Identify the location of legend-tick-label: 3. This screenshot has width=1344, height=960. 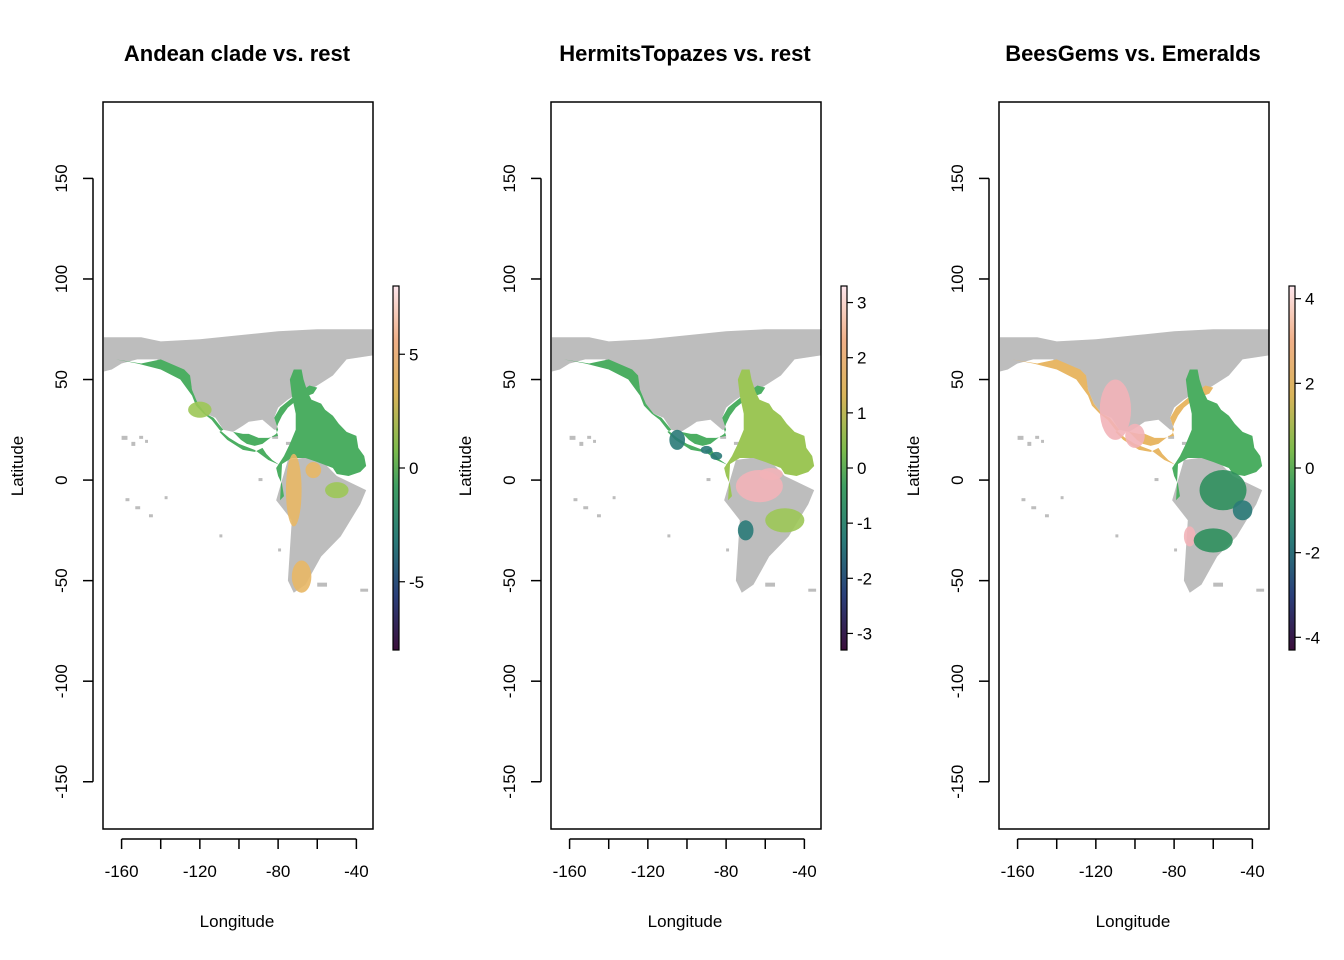
(861, 303).